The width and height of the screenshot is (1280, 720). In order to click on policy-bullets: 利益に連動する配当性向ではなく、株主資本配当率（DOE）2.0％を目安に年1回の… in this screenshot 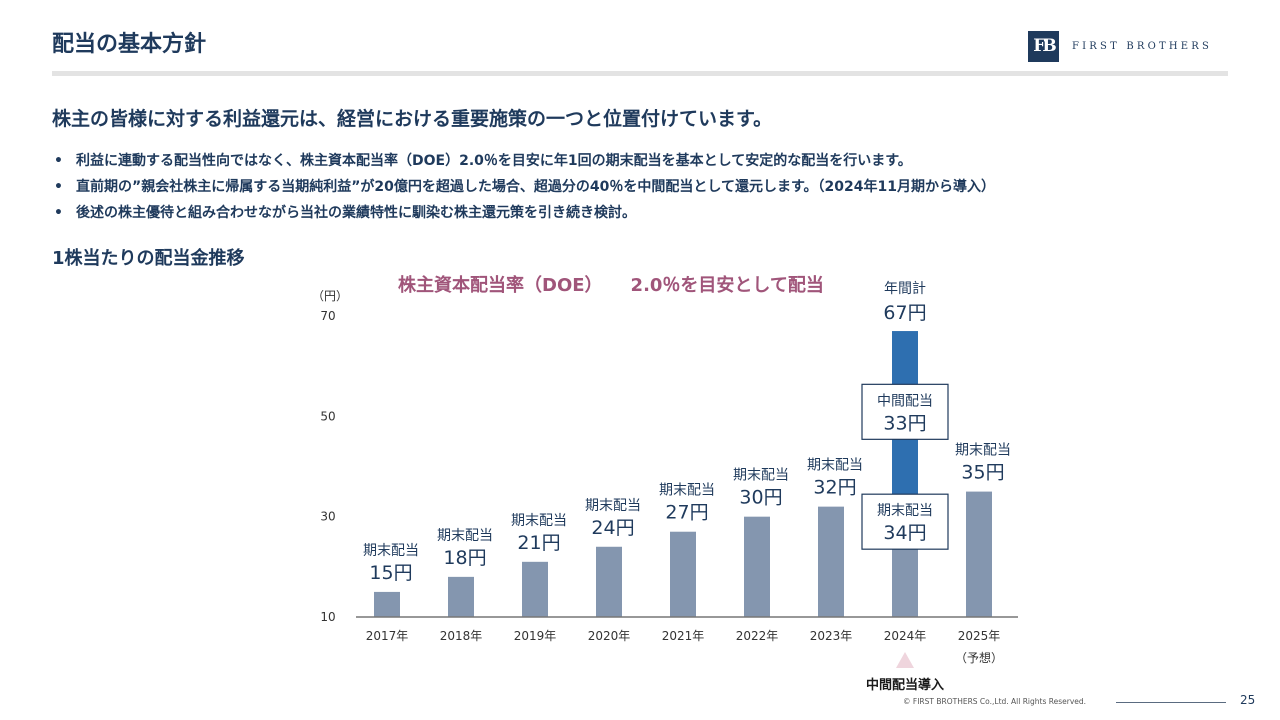, I will do `click(523, 187)`.